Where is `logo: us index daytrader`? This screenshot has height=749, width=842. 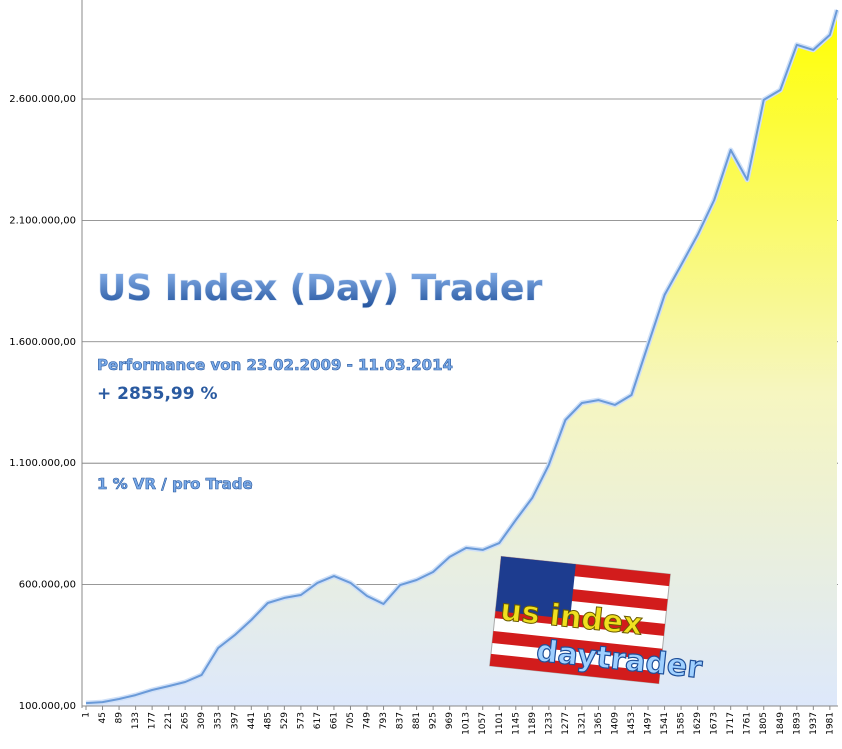 logo: us index daytrader is located at coordinates (597, 621).